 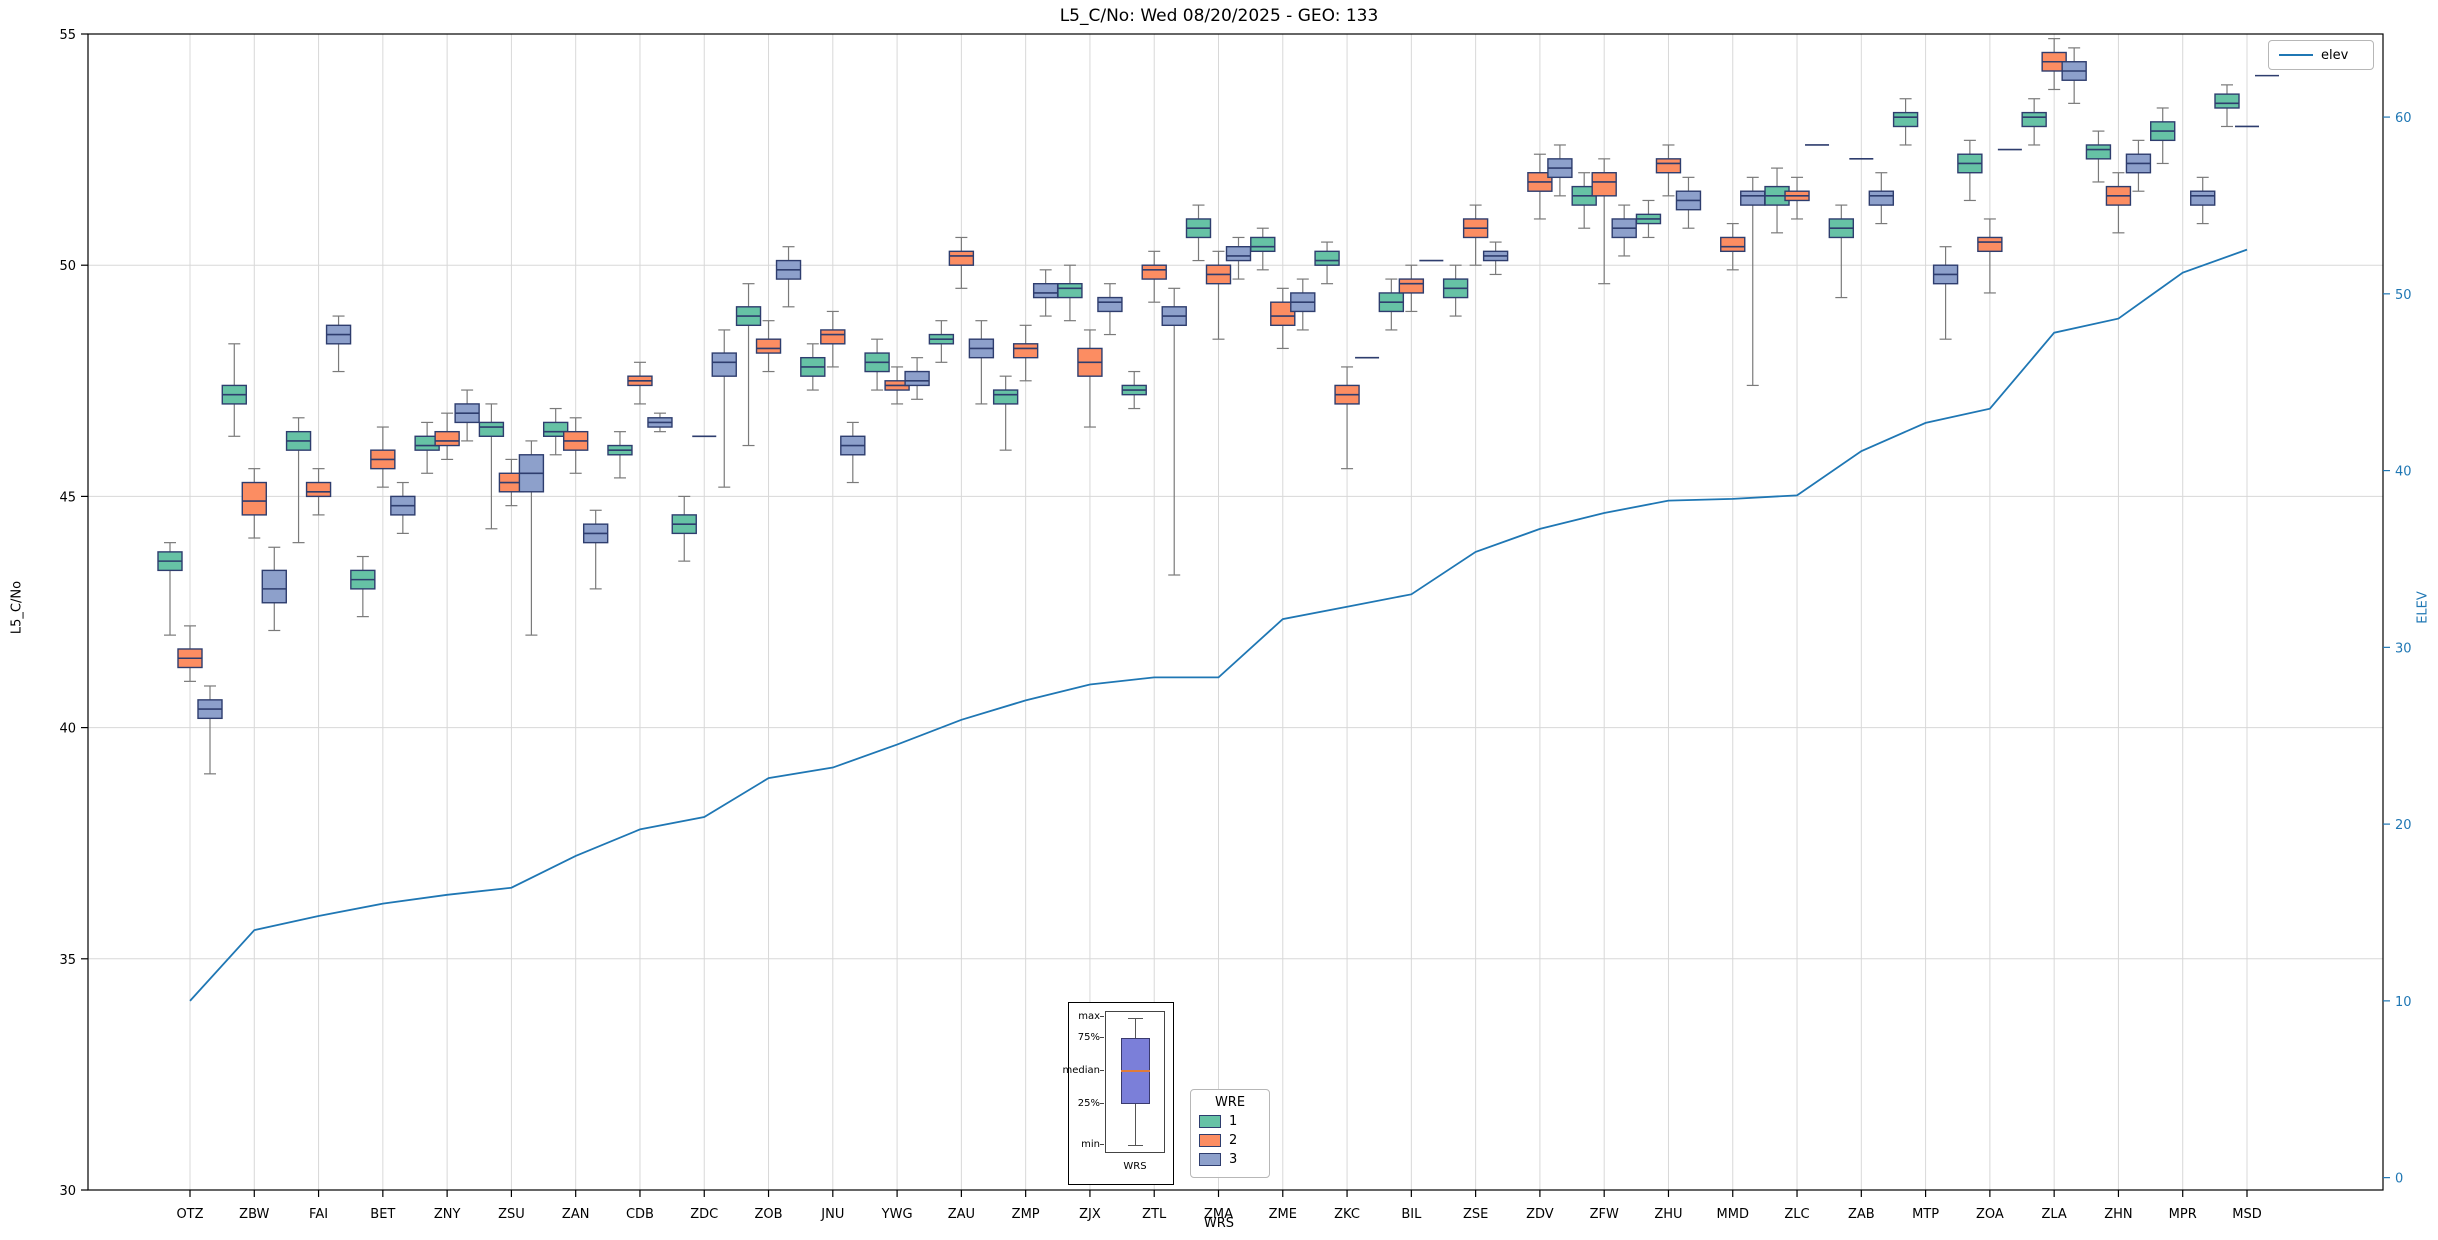 I want to click on elev-line-icon, so click(x=2296, y=55).